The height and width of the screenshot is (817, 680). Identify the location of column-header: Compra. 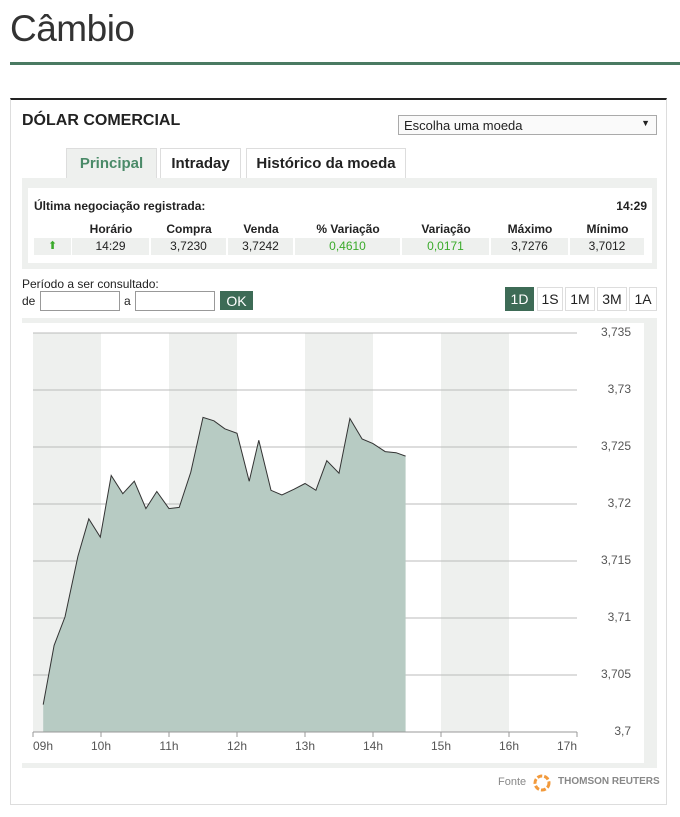
(189, 229).